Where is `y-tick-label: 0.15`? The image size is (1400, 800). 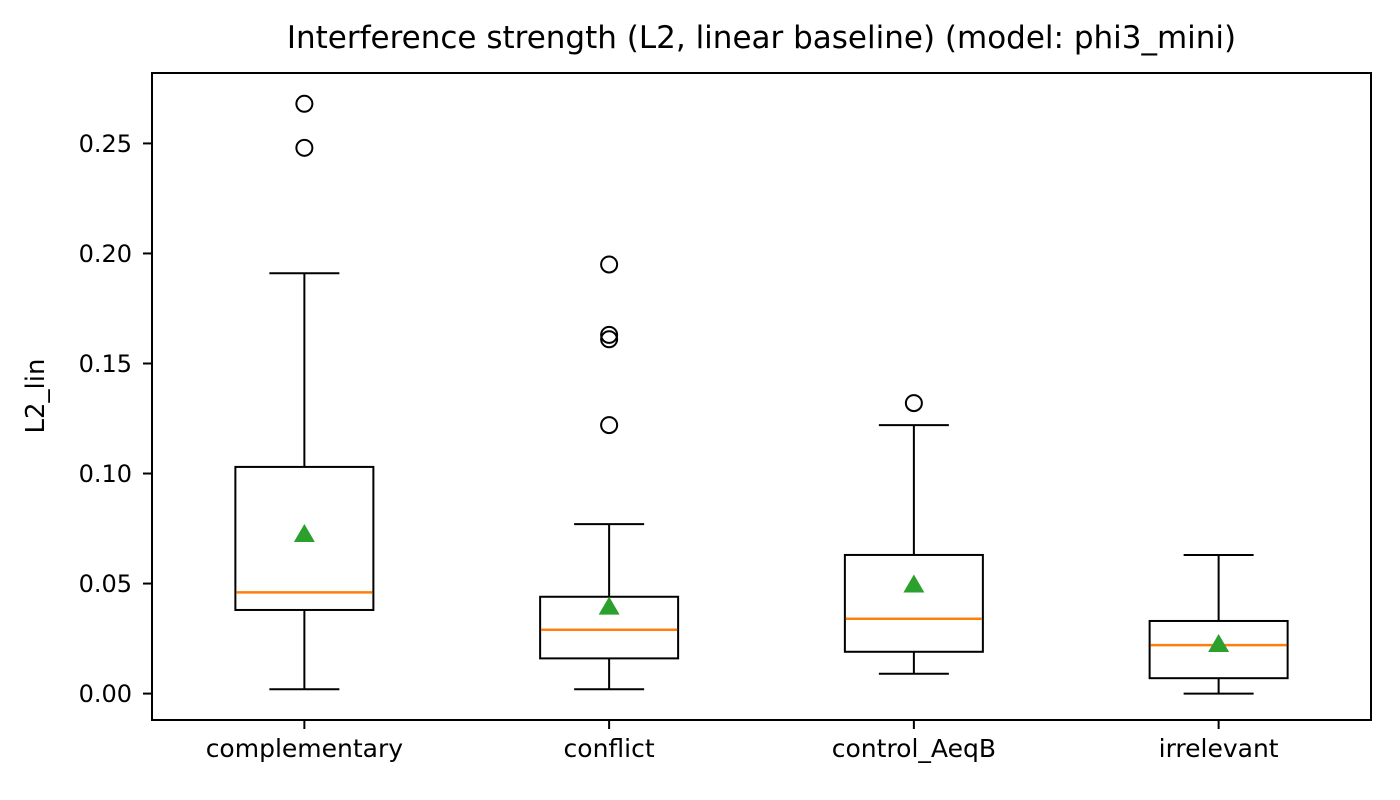
y-tick-label: 0.15 is located at coordinates (105, 364).